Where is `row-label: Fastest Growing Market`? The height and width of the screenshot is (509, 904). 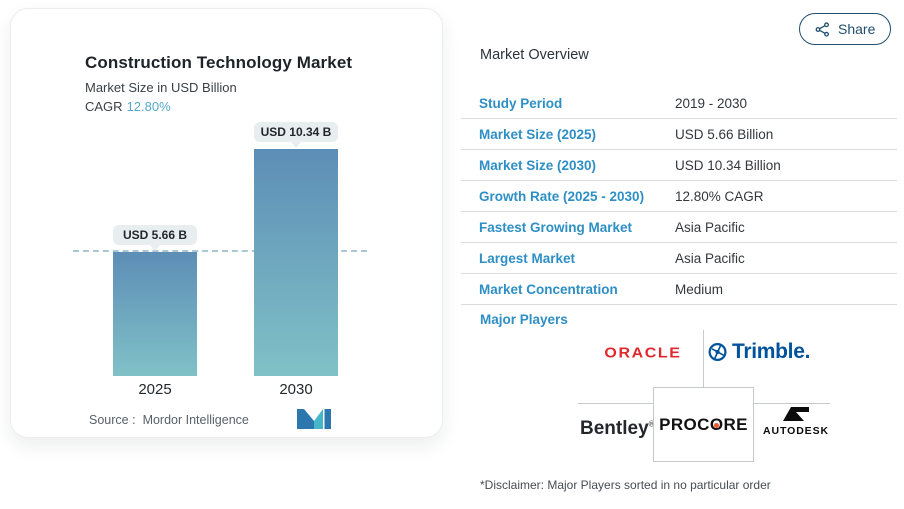 row-label: Fastest Growing Market is located at coordinates (556, 227).